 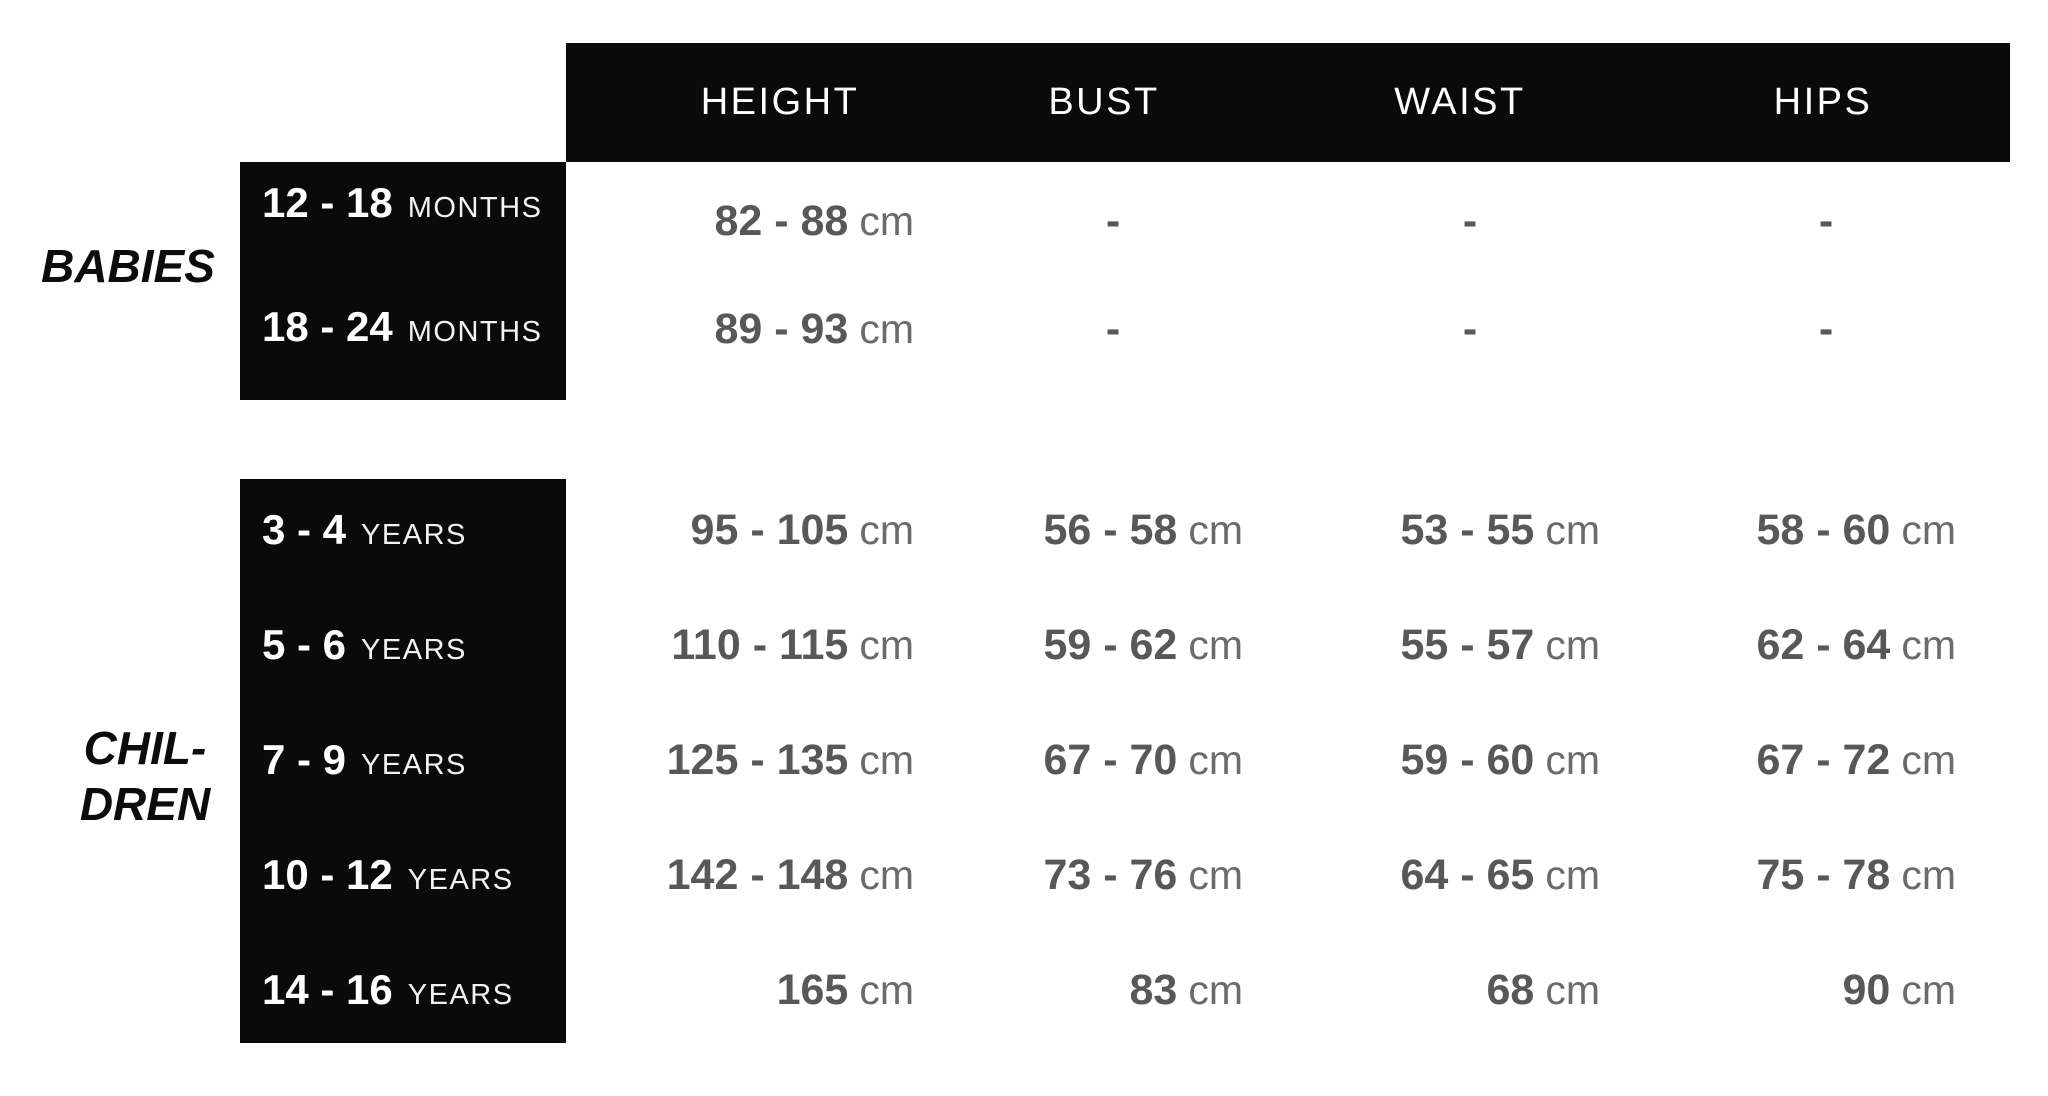 What do you see at coordinates (1104, 102) in the screenshot?
I see `column-header-bust: BUST` at bounding box center [1104, 102].